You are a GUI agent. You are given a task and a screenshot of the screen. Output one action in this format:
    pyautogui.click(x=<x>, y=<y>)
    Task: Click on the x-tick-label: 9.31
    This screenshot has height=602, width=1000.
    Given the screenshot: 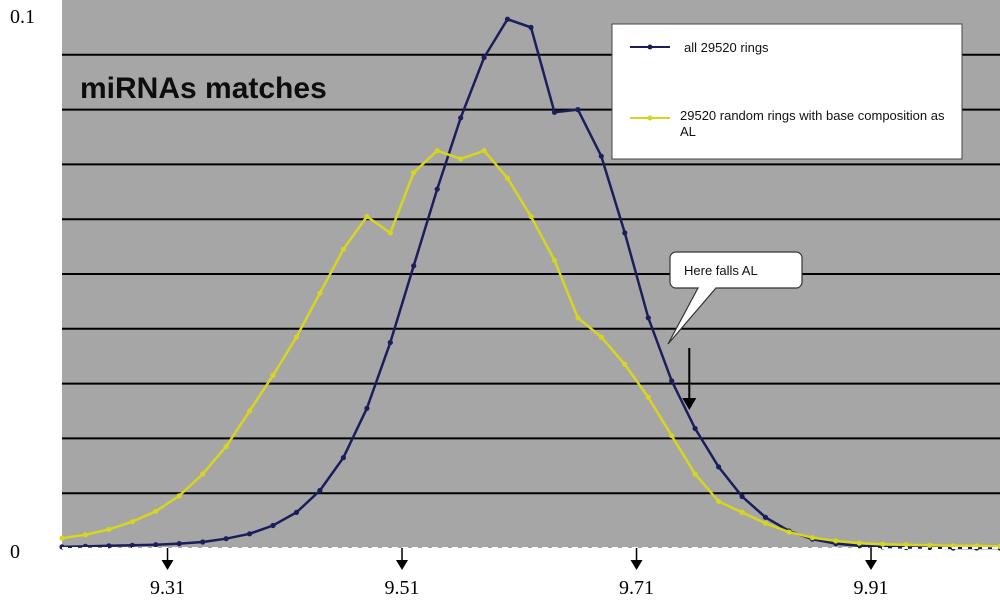 What is the action you would take?
    pyautogui.click(x=167, y=588)
    